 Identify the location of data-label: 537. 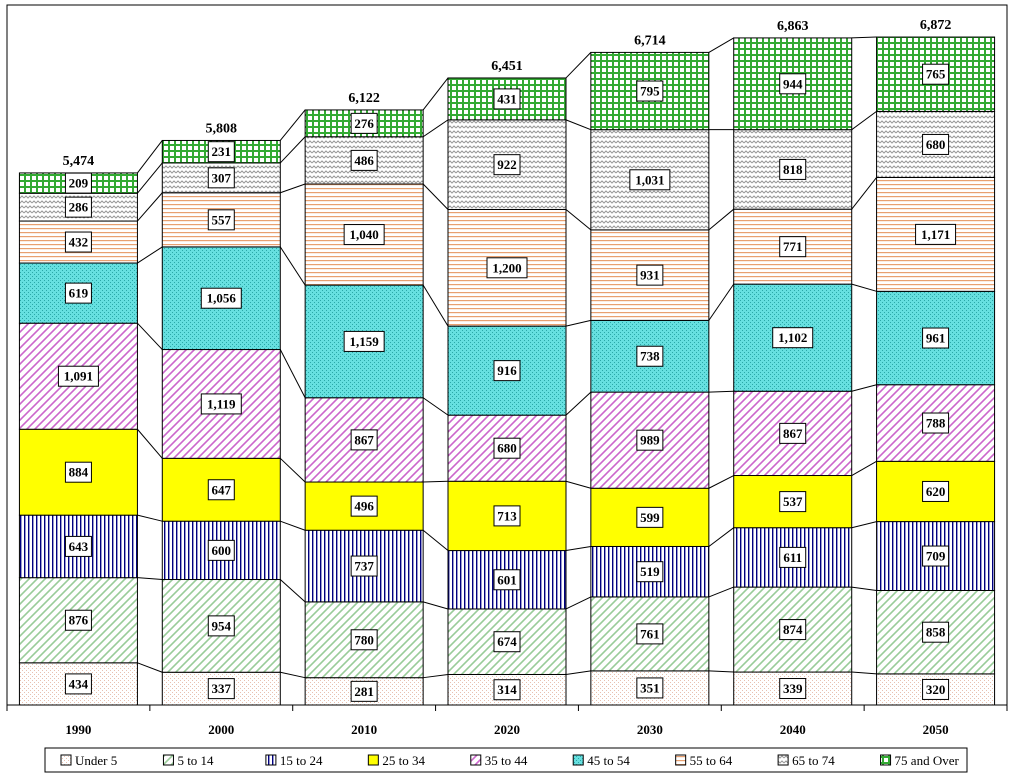
(793, 501).